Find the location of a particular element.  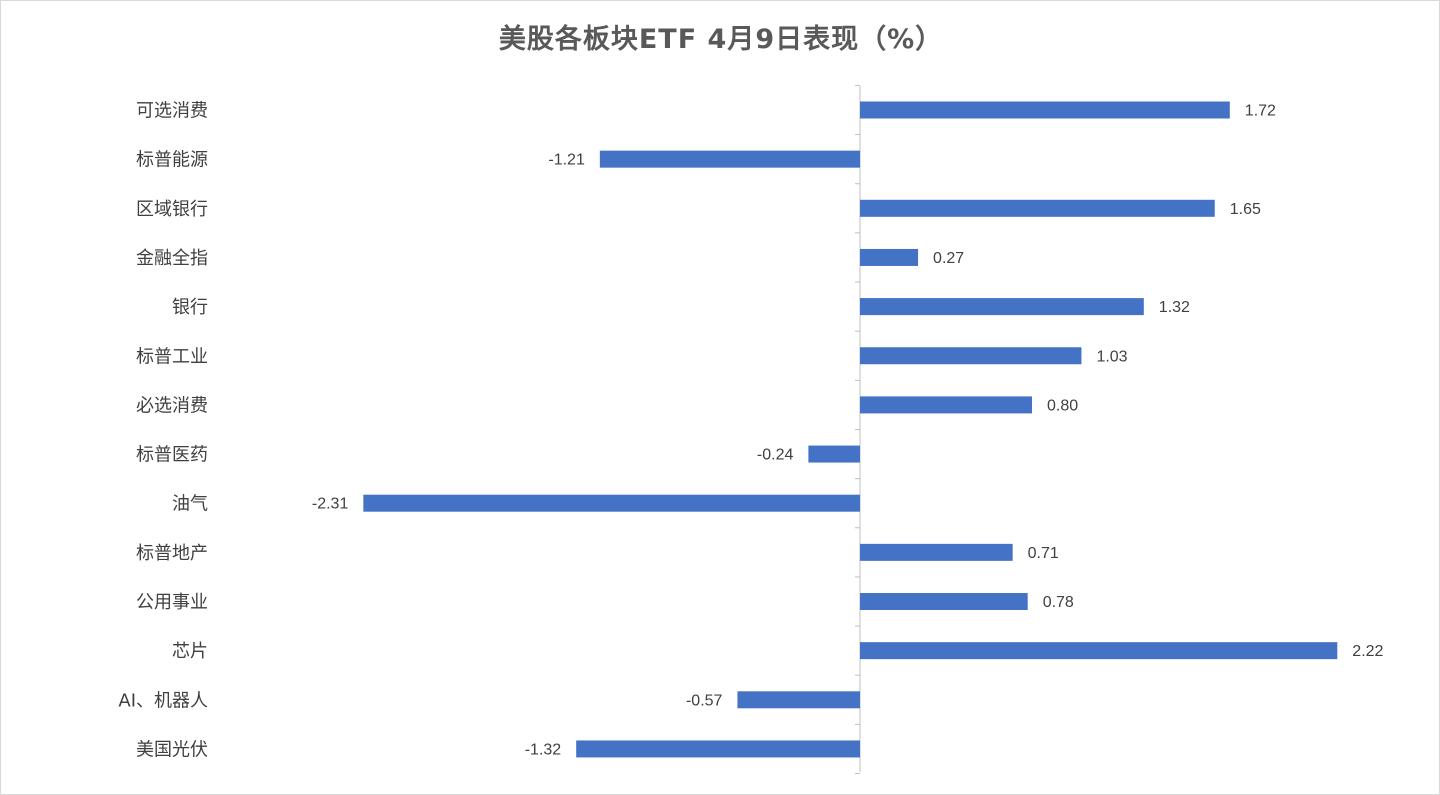

data-label: -1.21 is located at coordinates (566, 160).